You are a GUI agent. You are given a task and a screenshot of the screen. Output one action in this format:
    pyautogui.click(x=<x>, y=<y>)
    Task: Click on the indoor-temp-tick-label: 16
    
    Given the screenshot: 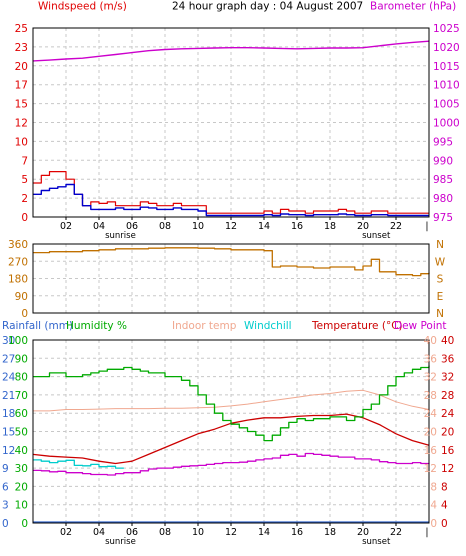 What is the action you would take?
    pyautogui.click(x=431, y=451)
    